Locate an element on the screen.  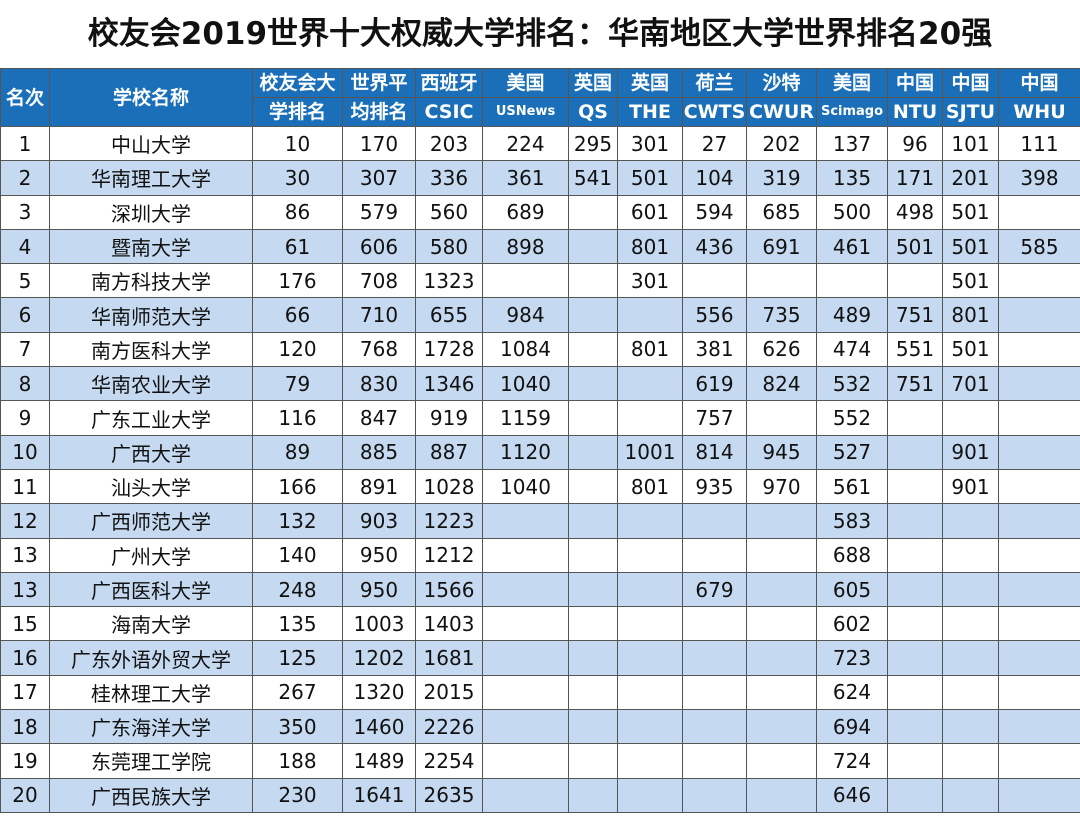
value-cell: 847 is located at coordinates (379, 418).